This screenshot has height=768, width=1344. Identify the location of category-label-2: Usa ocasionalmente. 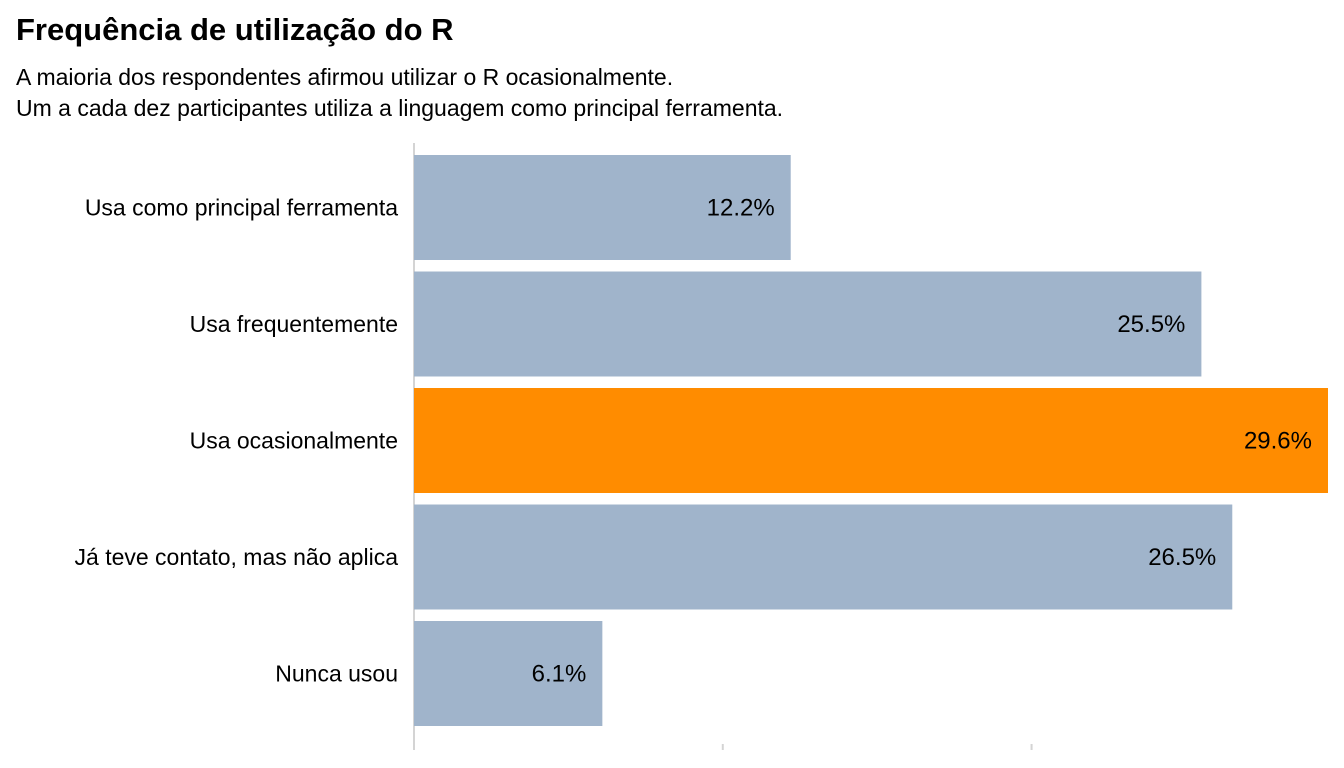
(294, 441).